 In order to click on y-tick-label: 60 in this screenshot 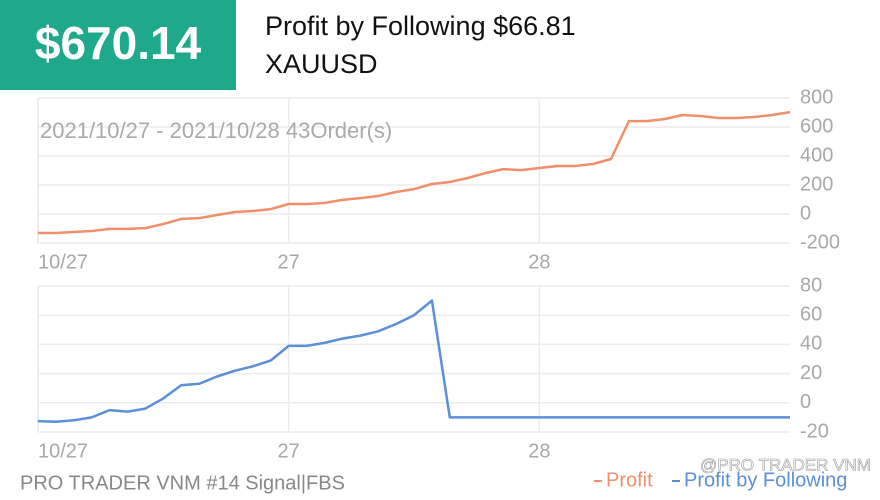, I will do `click(811, 314)`.